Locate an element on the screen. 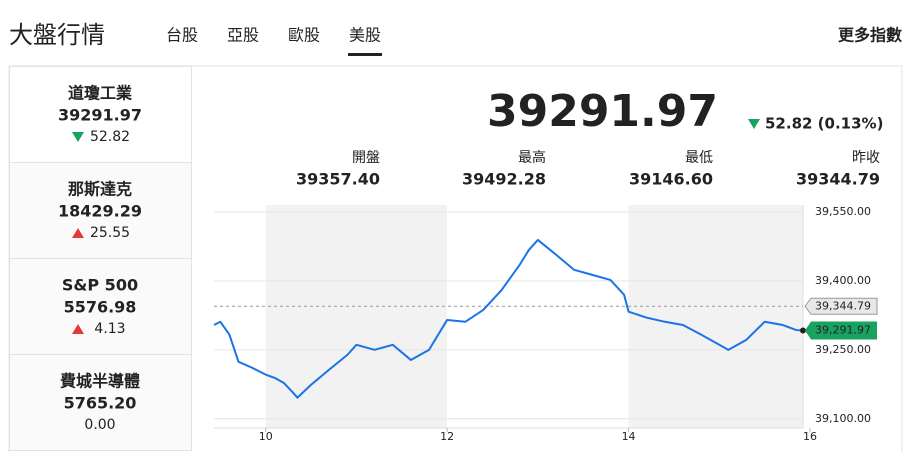 The image size is (908, 452). tab: 歐股 is located at coordinates (304, 35).